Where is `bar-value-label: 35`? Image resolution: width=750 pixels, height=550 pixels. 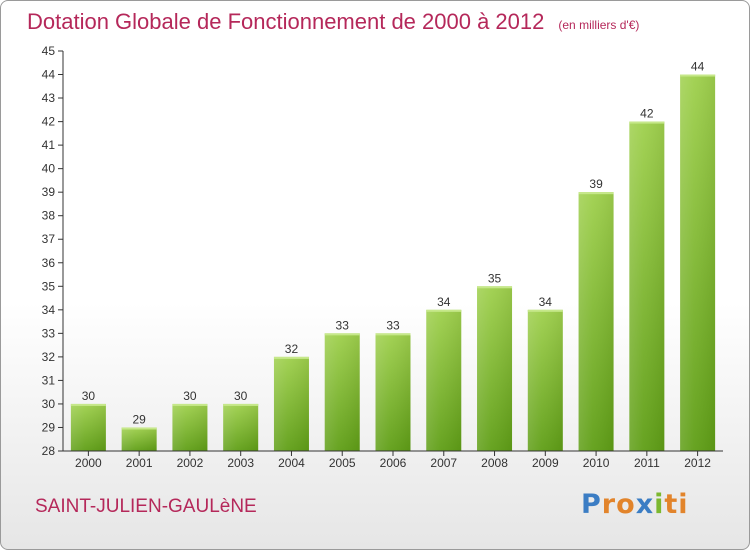
bar-value-label: 35 is located at coordinates (495, 278).